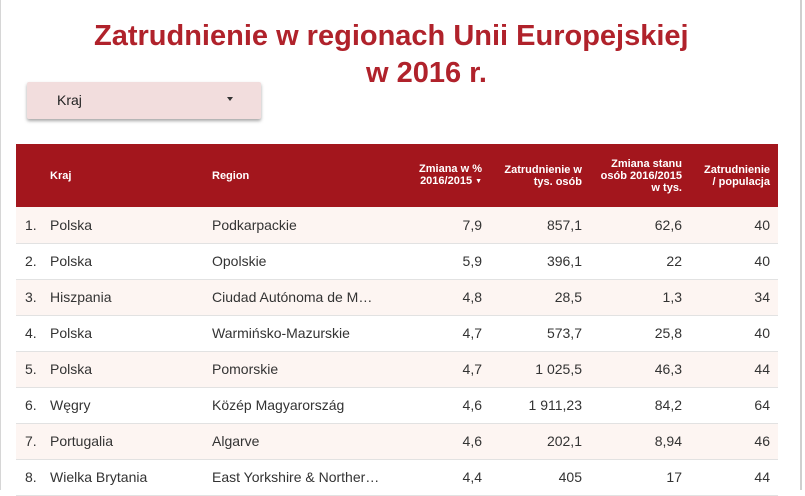 The image size is (805, 496). I want to click on cell-region: Opolskie, so click(239, 261).